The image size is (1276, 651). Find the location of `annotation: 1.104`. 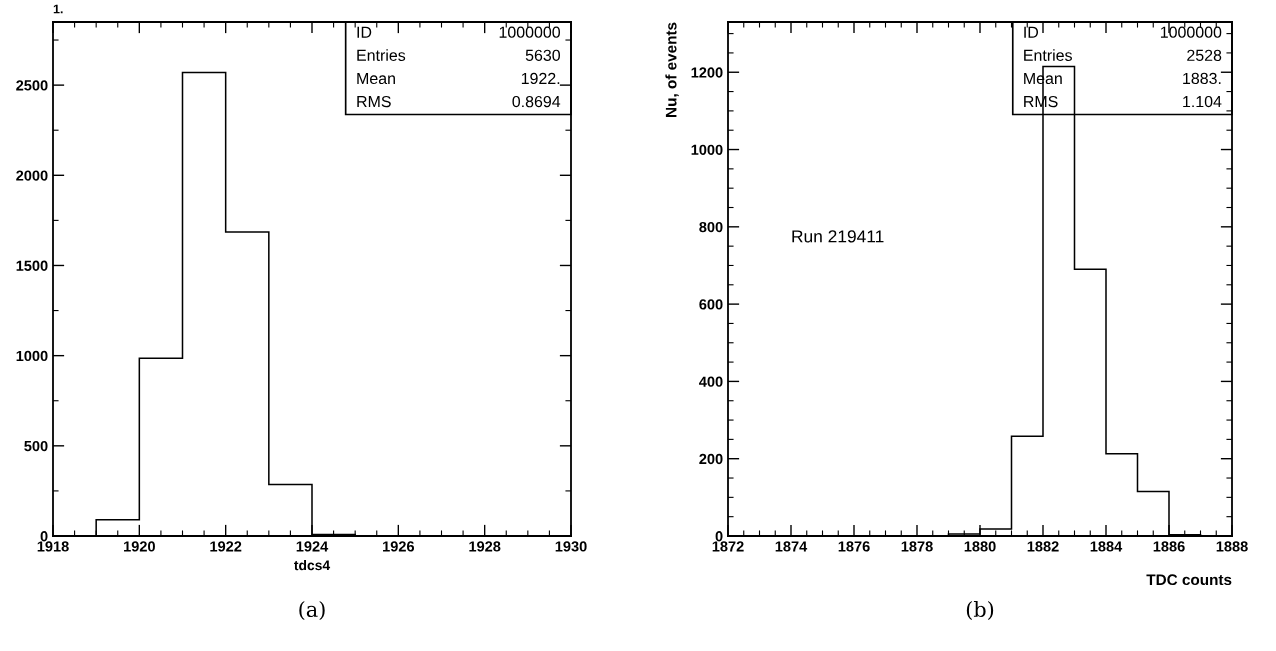

annotation: 1.104 is located at coordinates (1202, 101).